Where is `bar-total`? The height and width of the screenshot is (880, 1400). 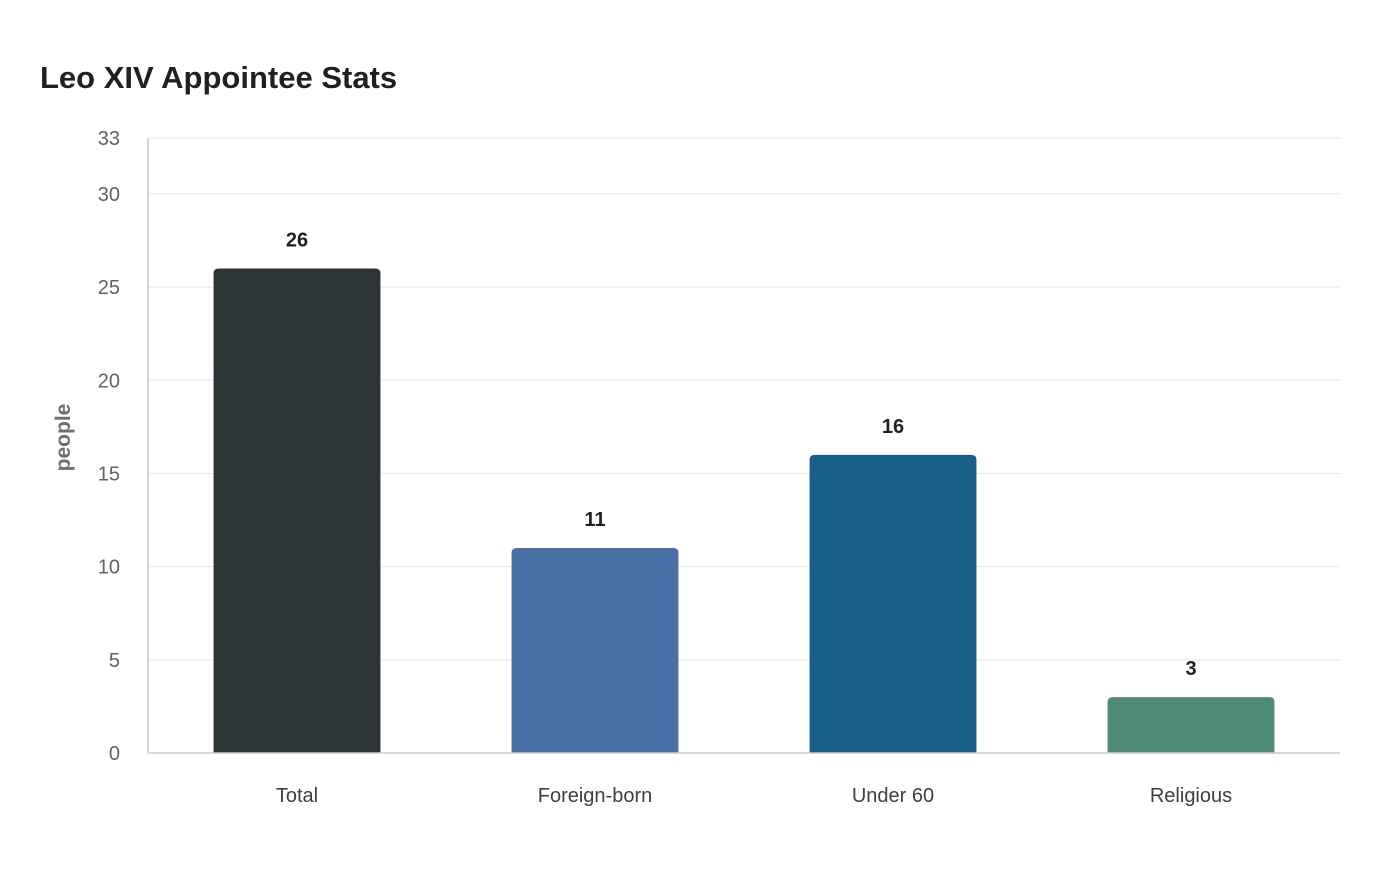 bar-total is located at coordinates (297, 510).